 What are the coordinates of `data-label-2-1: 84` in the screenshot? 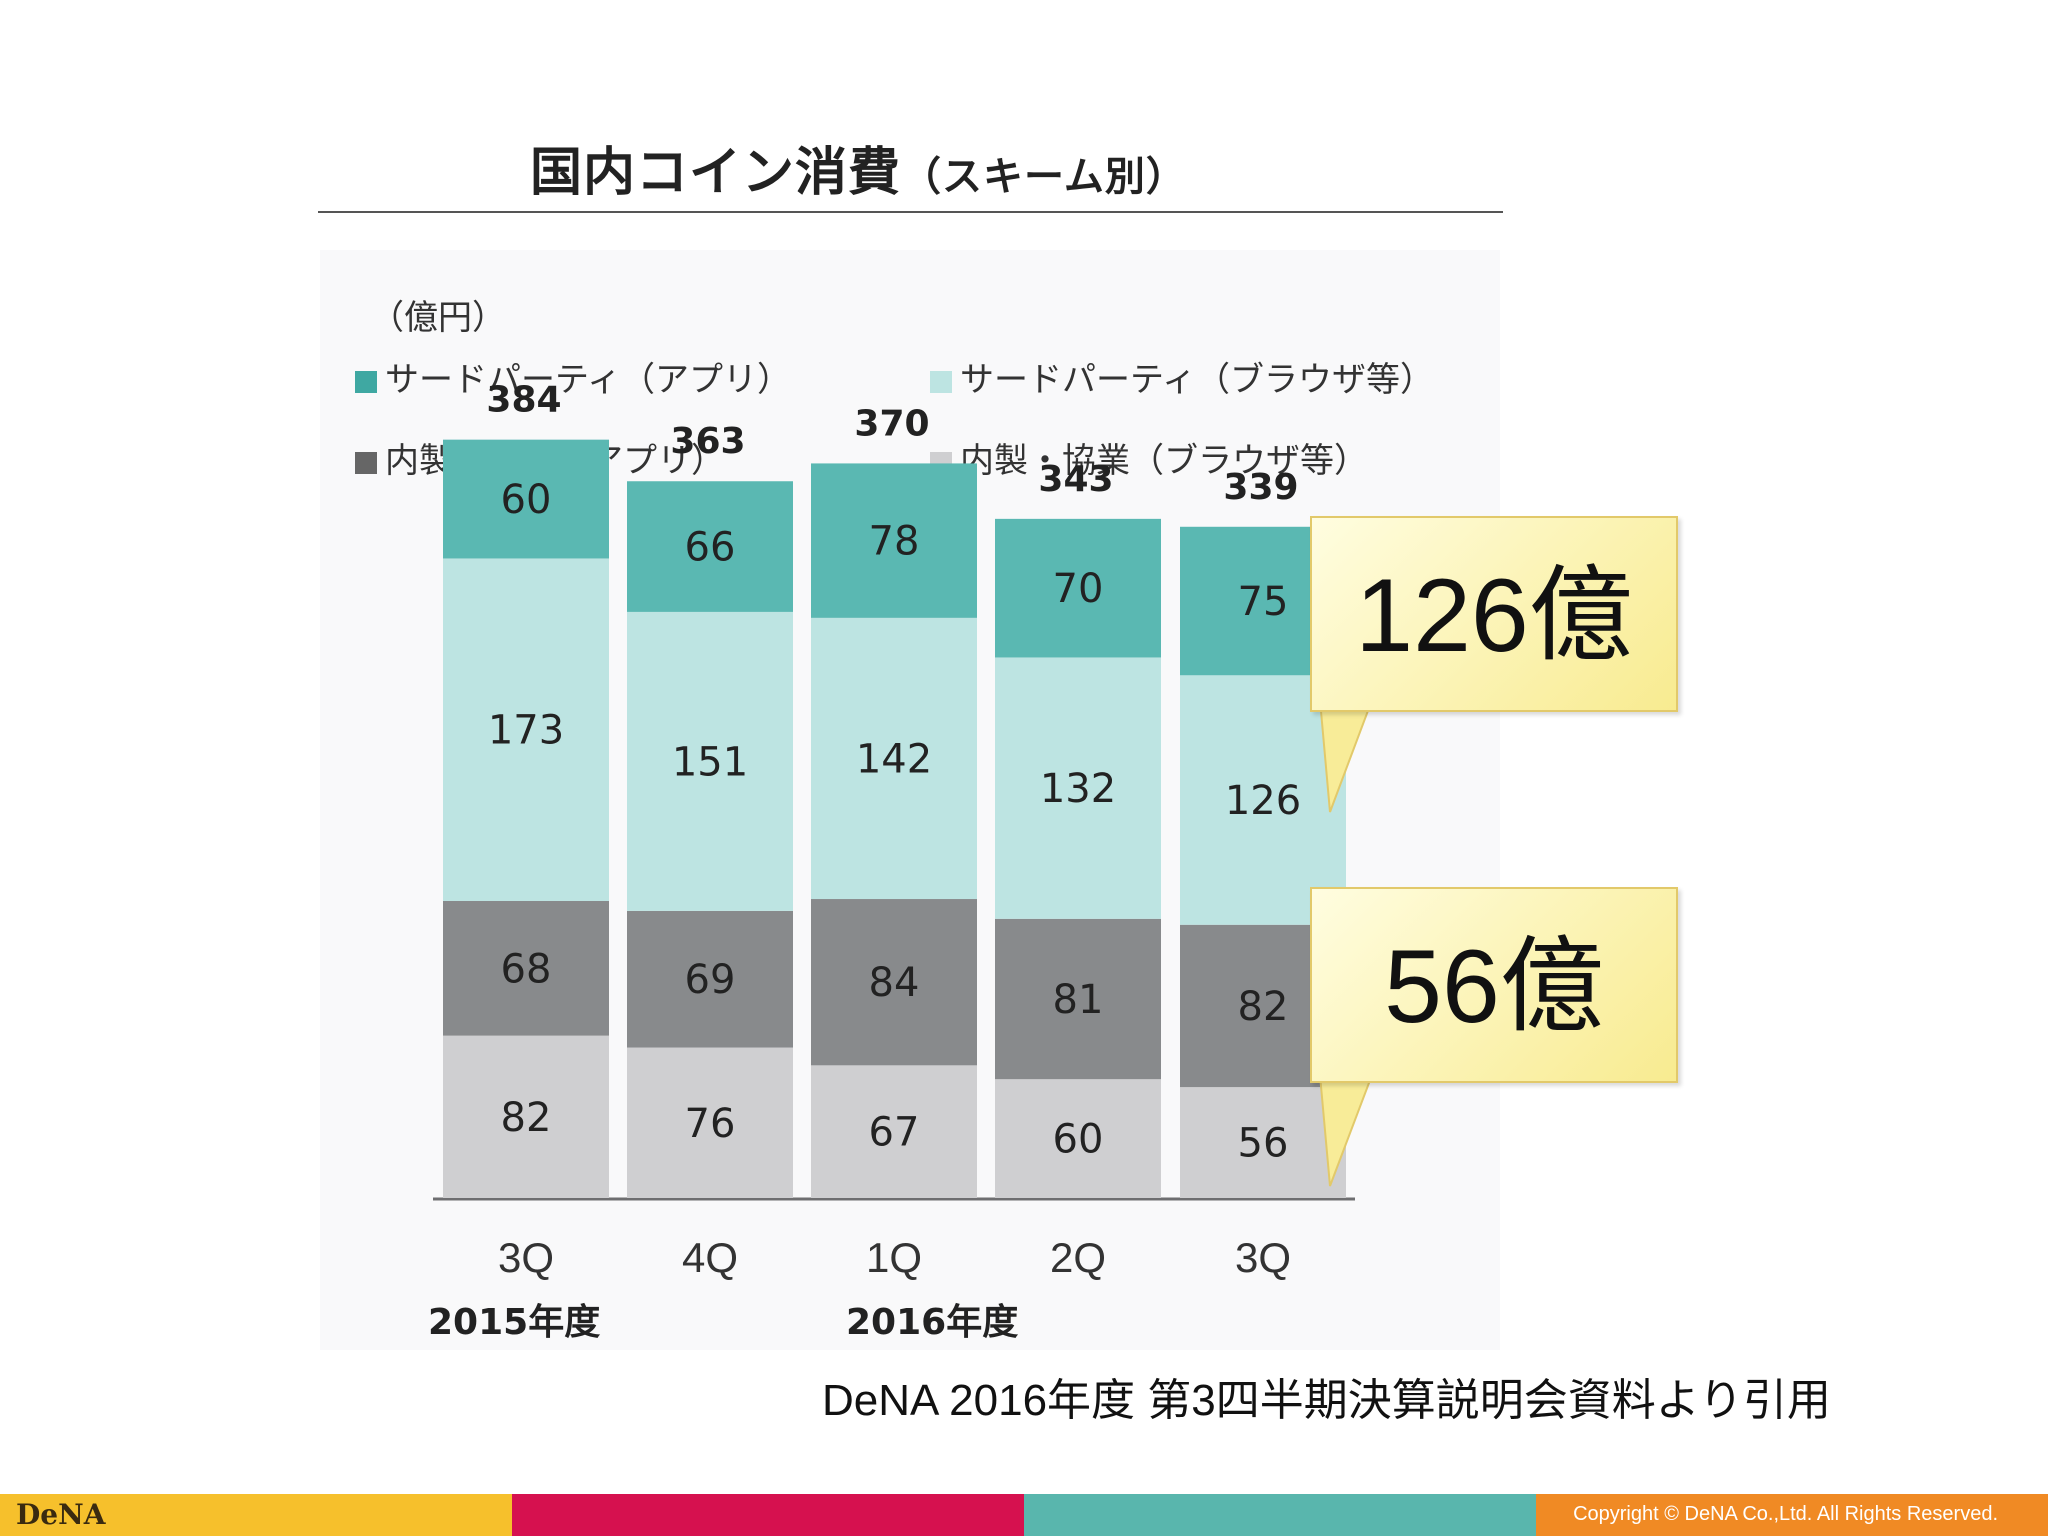 It's located at (894, 983).